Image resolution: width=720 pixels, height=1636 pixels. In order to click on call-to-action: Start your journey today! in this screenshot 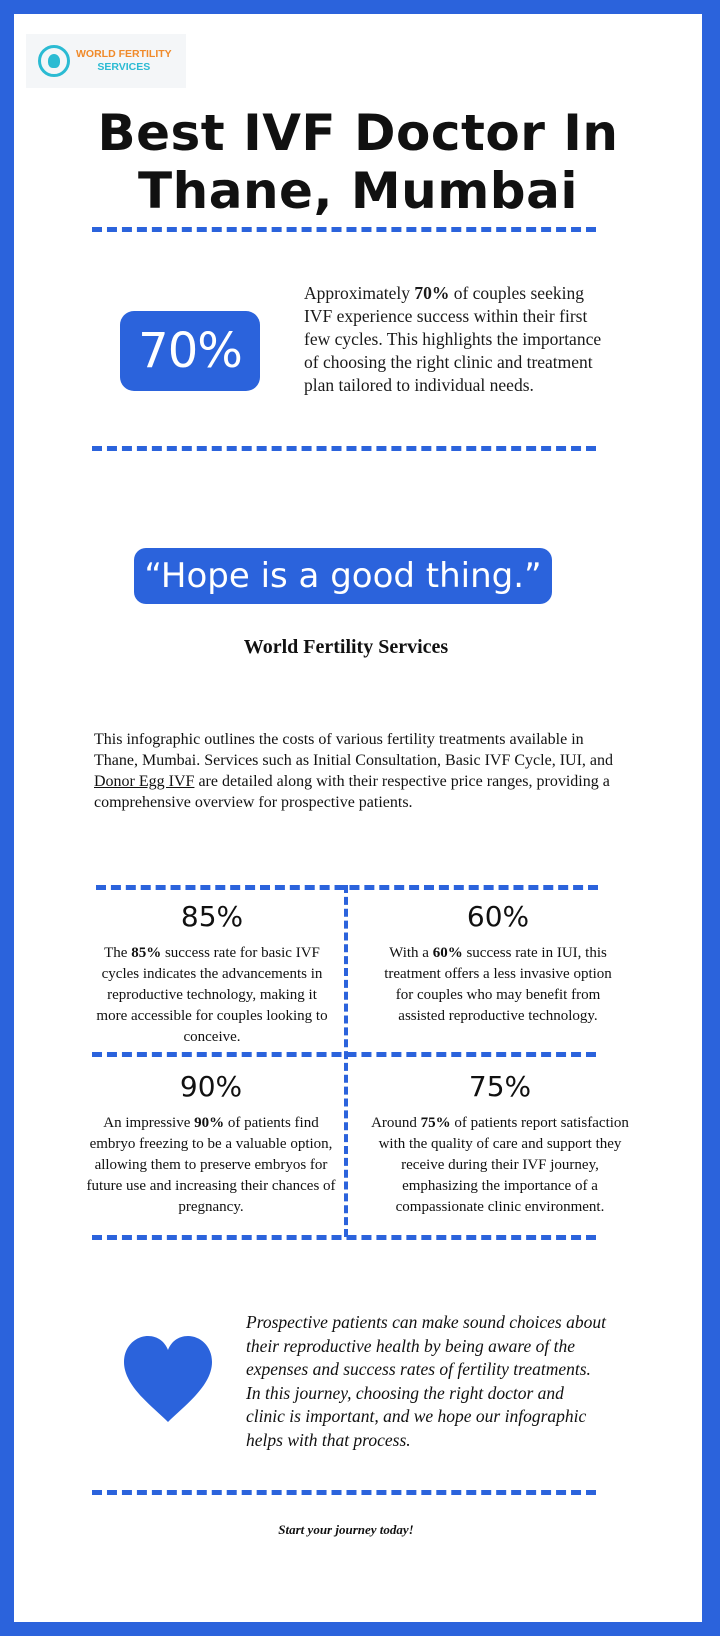, I will do `click(346, 1529)`.